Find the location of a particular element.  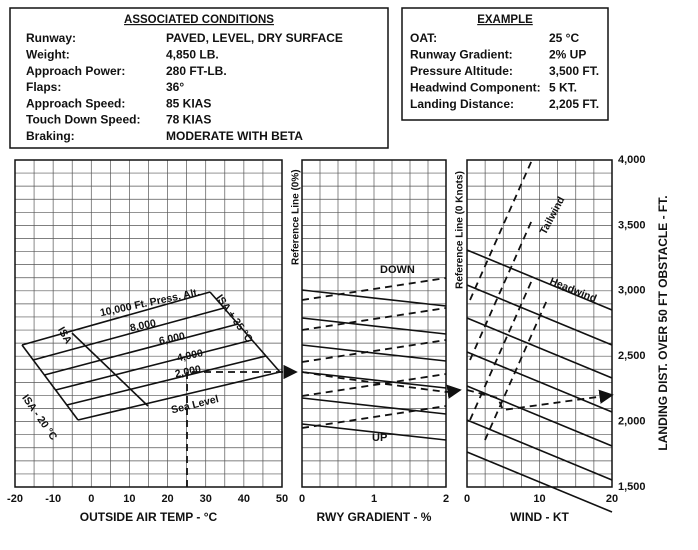

headwind-label: Headwind is located at coordinates (573, 290).